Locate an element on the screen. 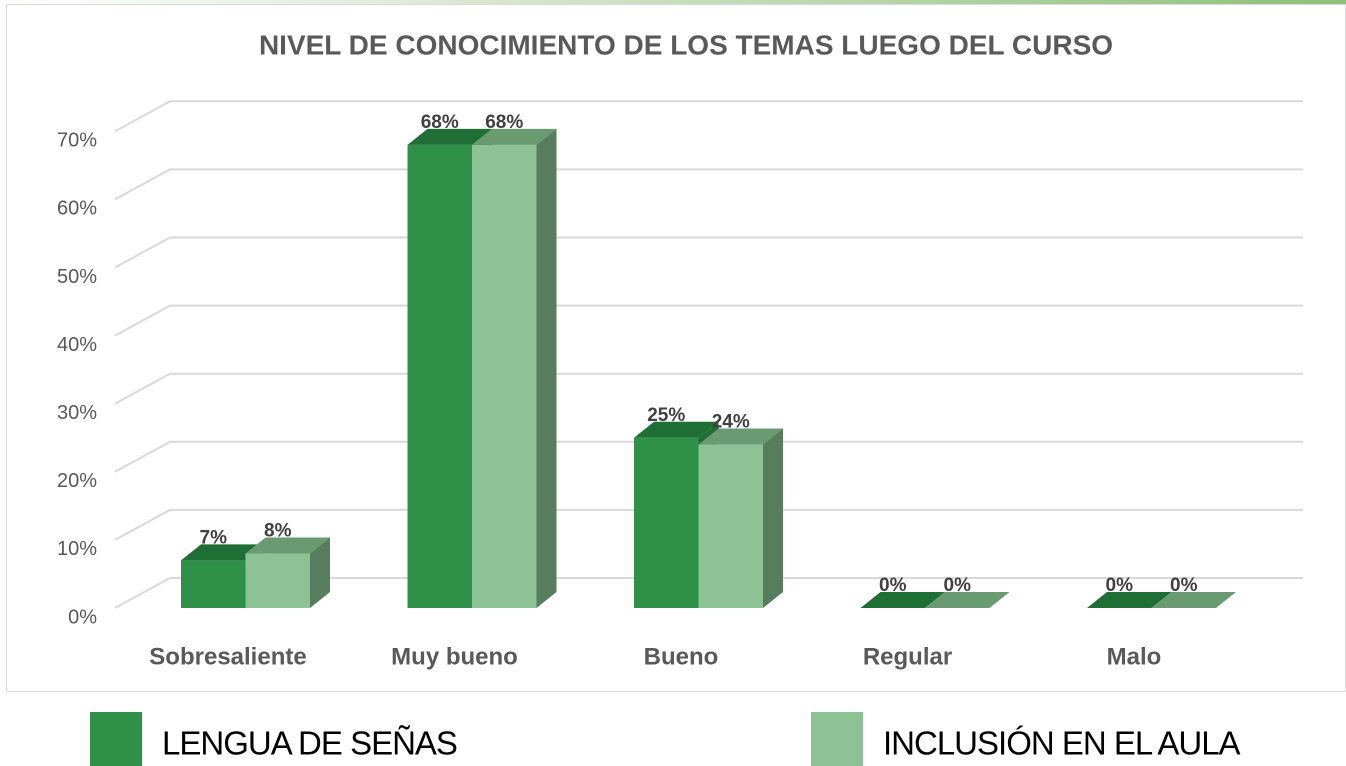 This screenshot has width=1346, height=766. y-tick-label: 0% is located at coordinates (82, 617).